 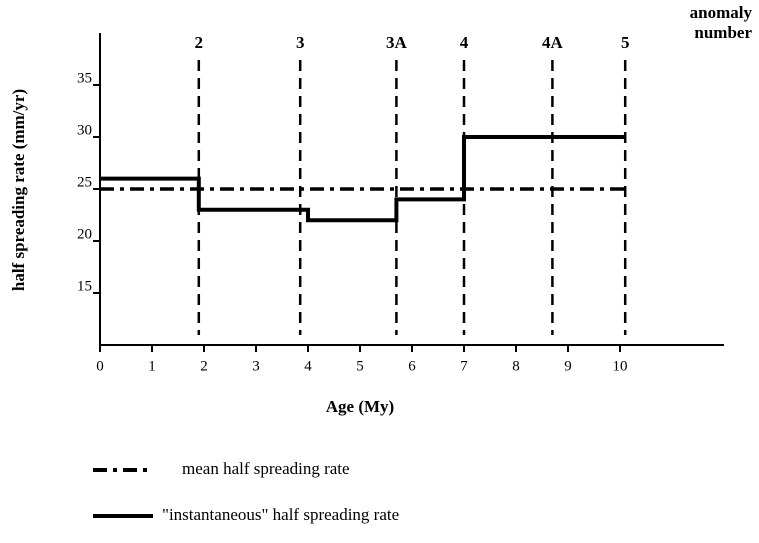 What do you see at coordinates (360, 366) in the screenshot?
I see `x-tick-label: 5` at bounding box center [360, 366].